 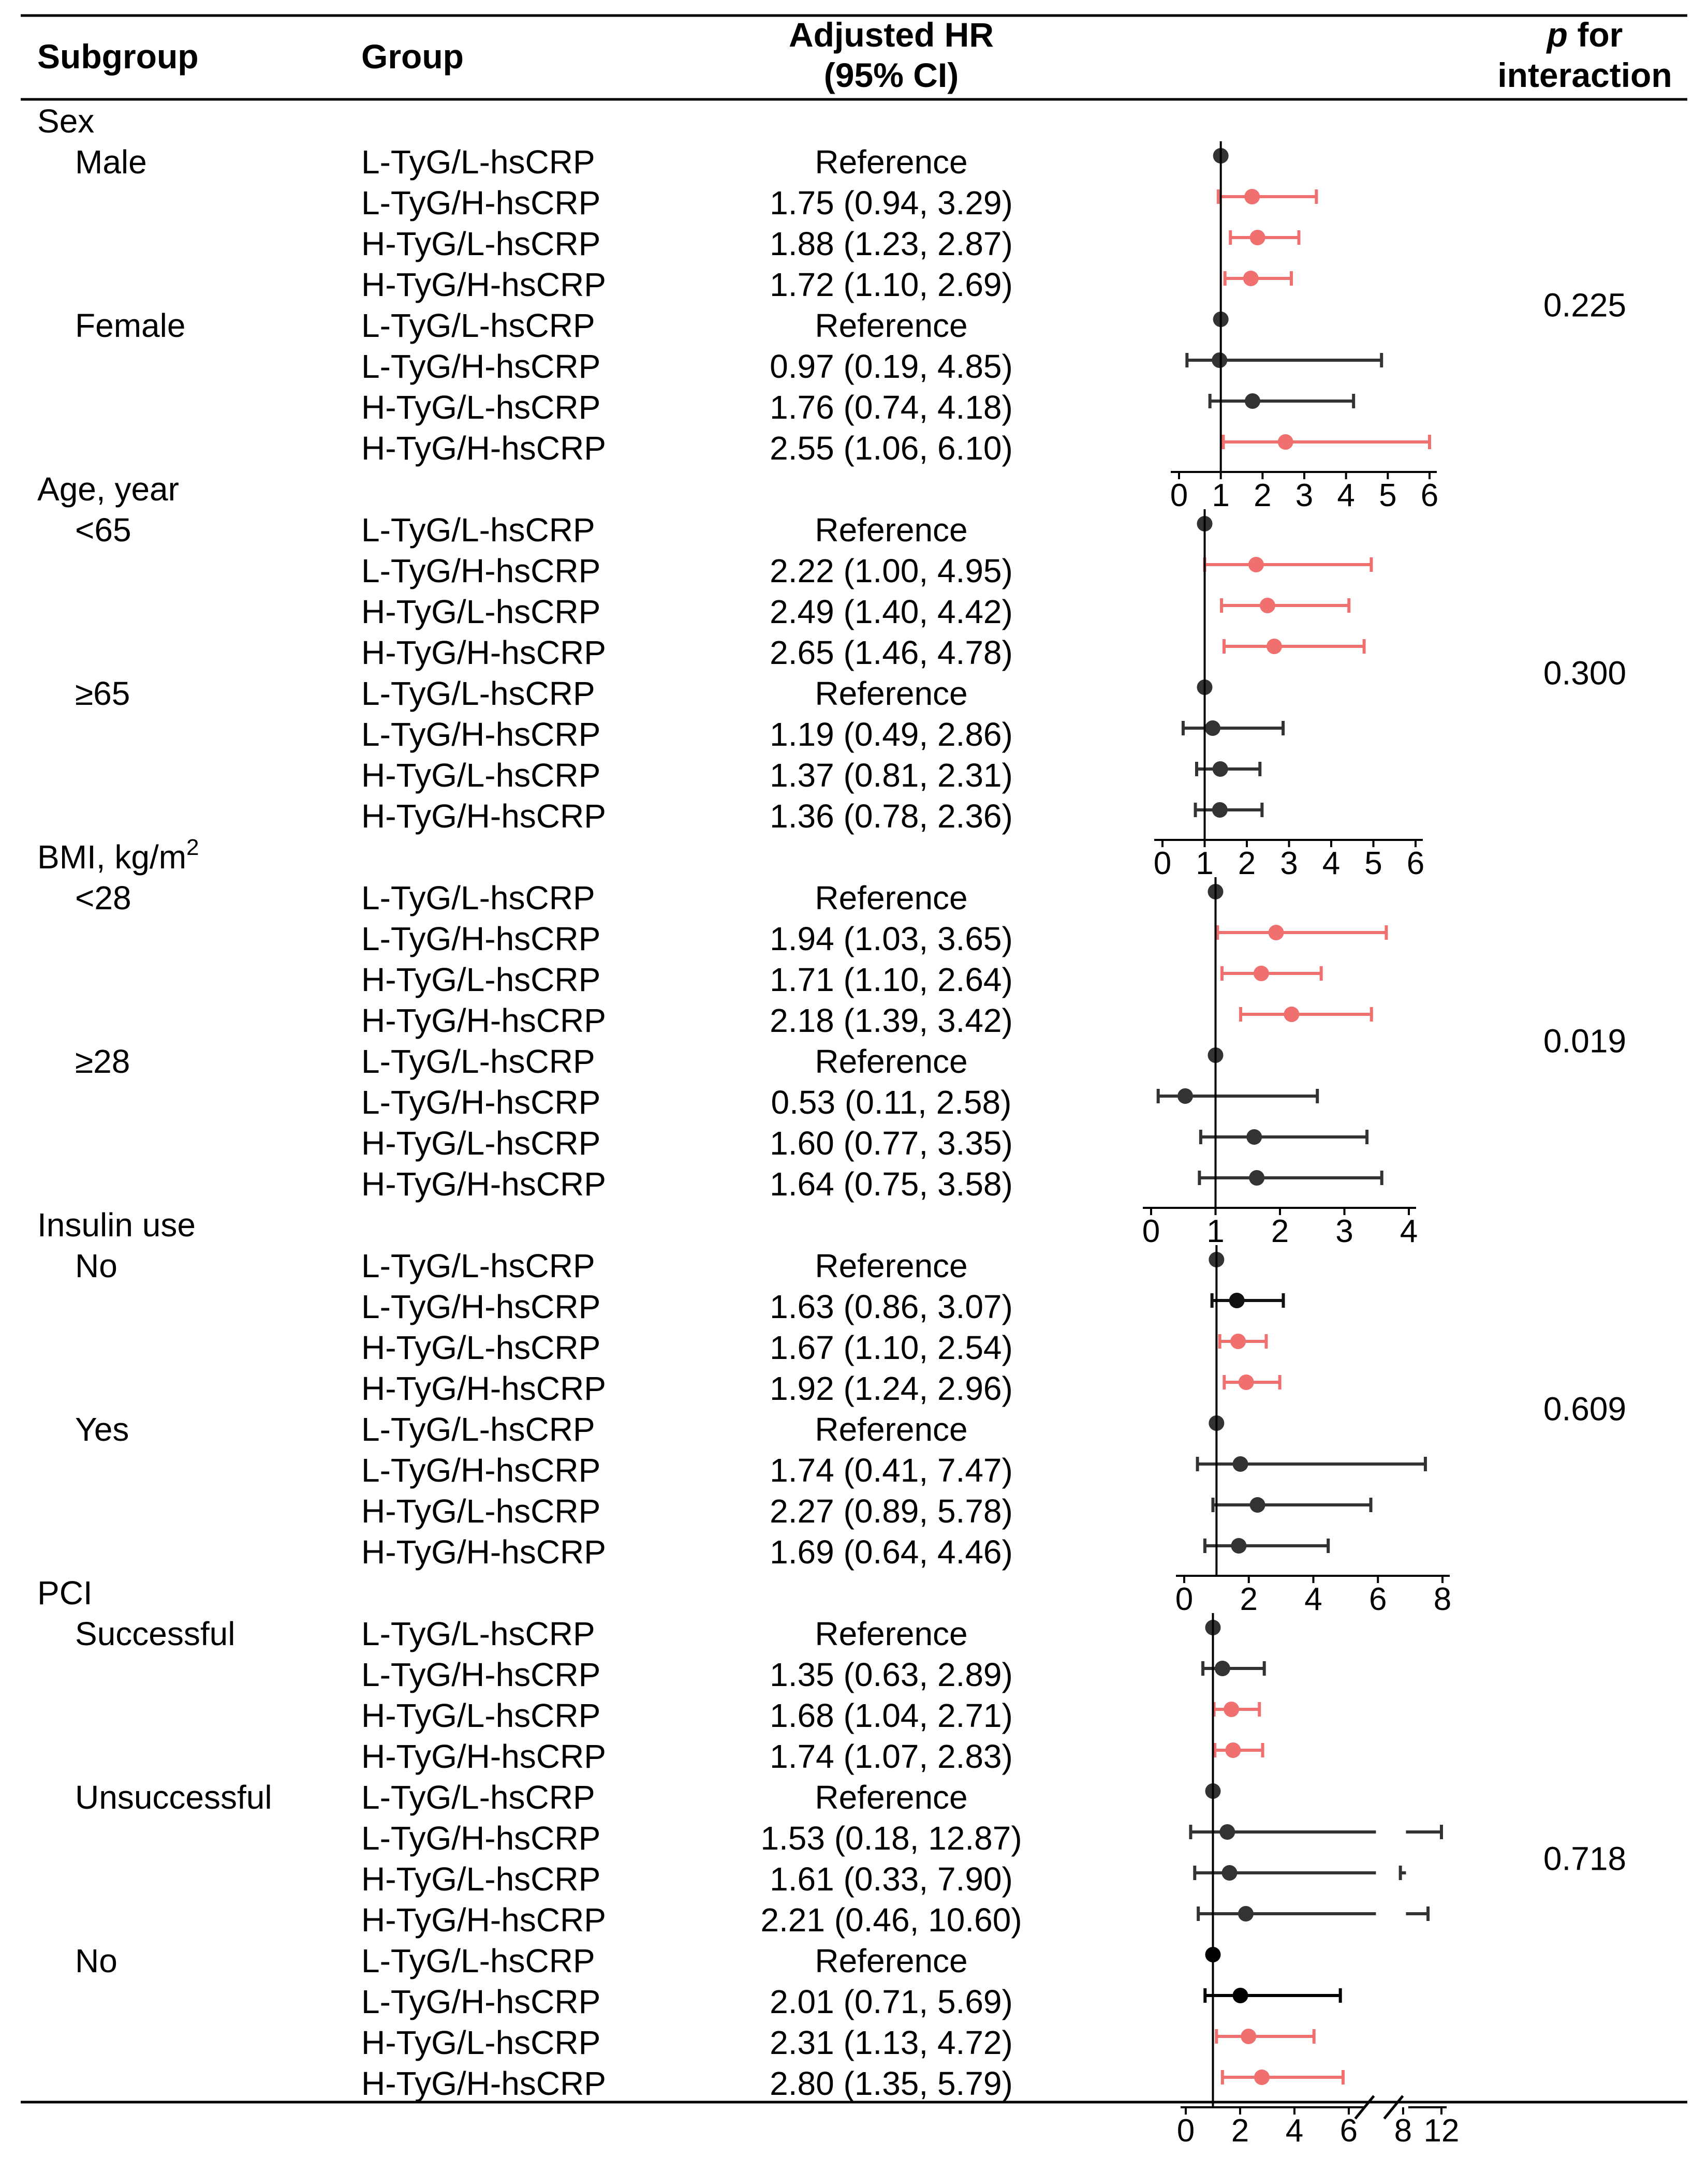 What do you see at coordinates (1557, 35) in the screenshot?
I see `header-p-italic: p` at bounding box center [1557, 35].